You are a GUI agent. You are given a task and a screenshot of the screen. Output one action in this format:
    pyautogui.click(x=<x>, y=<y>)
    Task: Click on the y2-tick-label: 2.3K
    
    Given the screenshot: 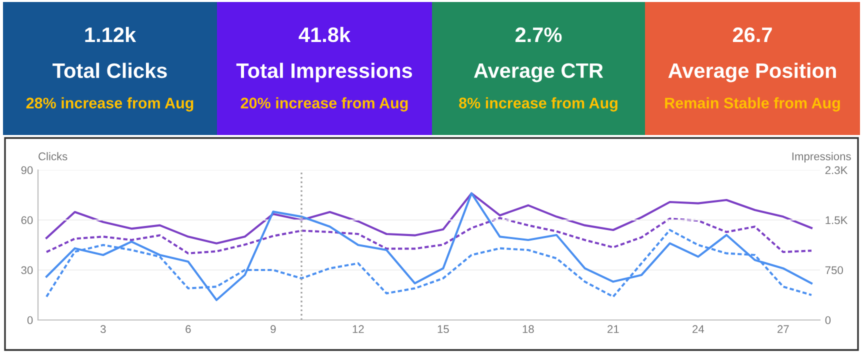 What is the action you would take?
    pyautogui.click(x=836, y=170)
    